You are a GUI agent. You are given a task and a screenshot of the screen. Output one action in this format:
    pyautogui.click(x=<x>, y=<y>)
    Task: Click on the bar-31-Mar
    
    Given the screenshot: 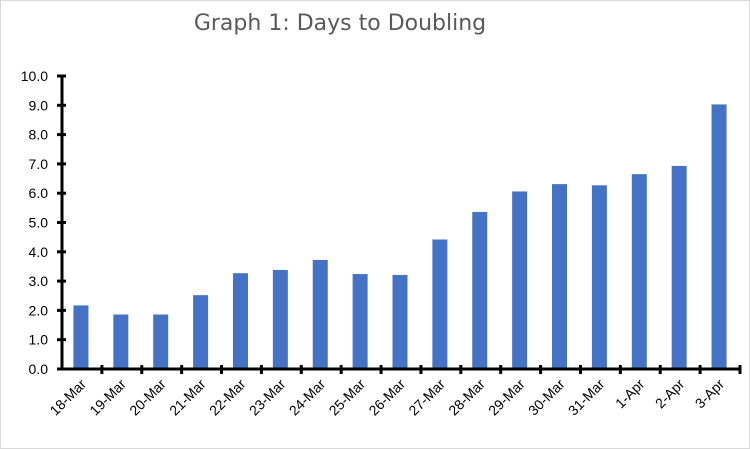 What is the action you would take?
    pyautogui.click(x=599, y=277)
    